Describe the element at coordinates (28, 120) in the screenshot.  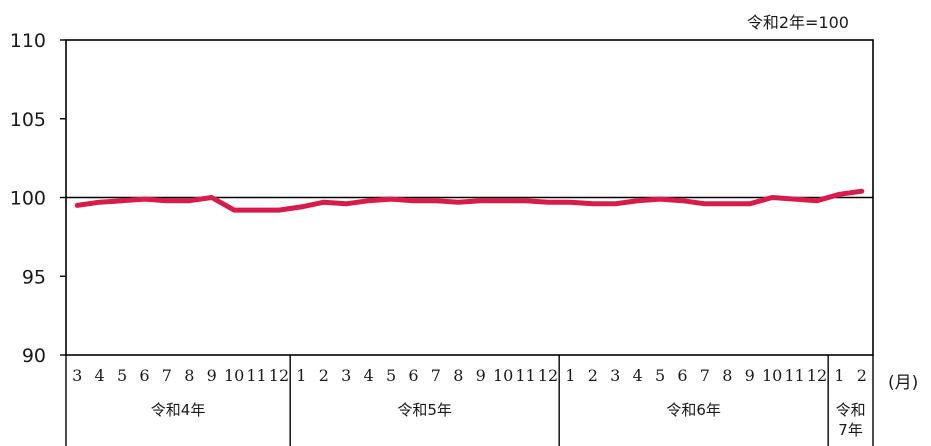
I see `y-tick-label: 105` at that location.